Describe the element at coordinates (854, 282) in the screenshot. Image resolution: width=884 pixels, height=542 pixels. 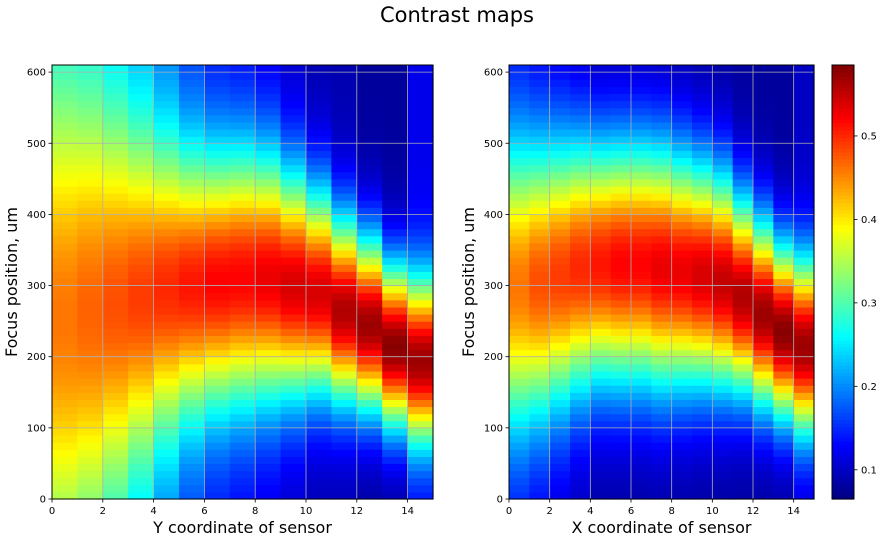
I see `colorbar: 0.10.20.30.40.5` at that location.